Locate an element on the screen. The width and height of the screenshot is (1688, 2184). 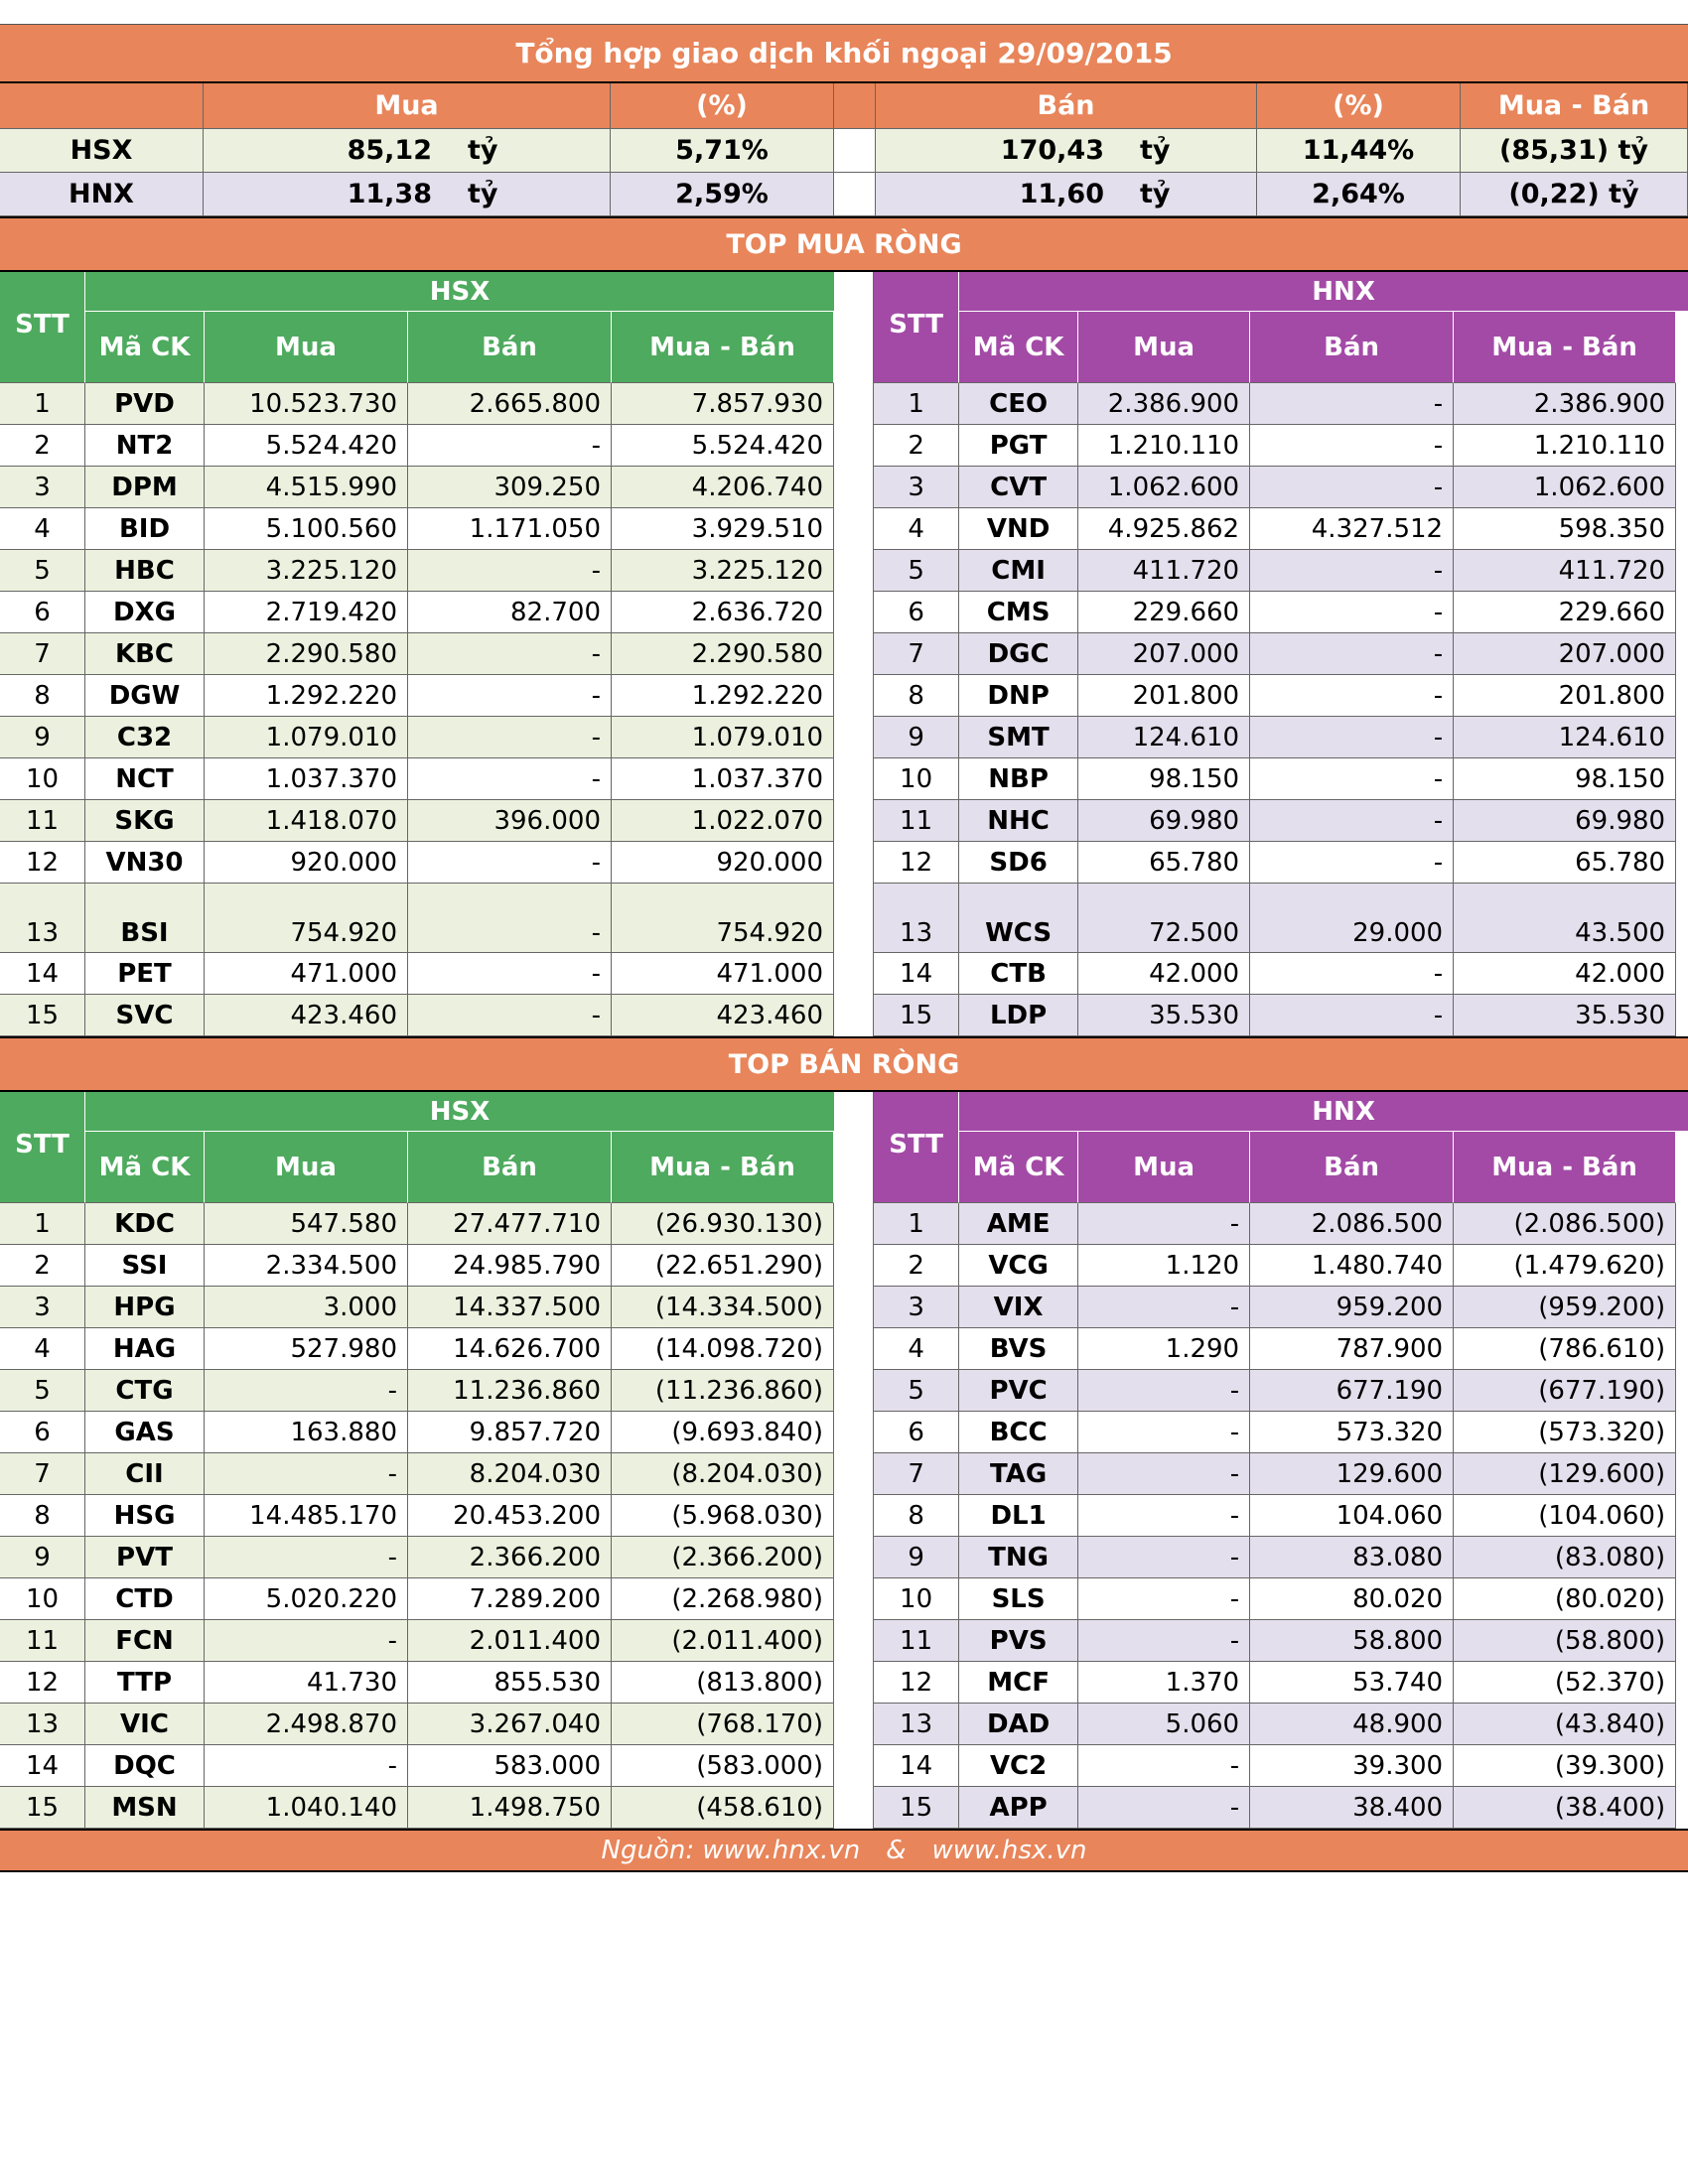
buy-header: Mua is located at coordinates (306, 347).